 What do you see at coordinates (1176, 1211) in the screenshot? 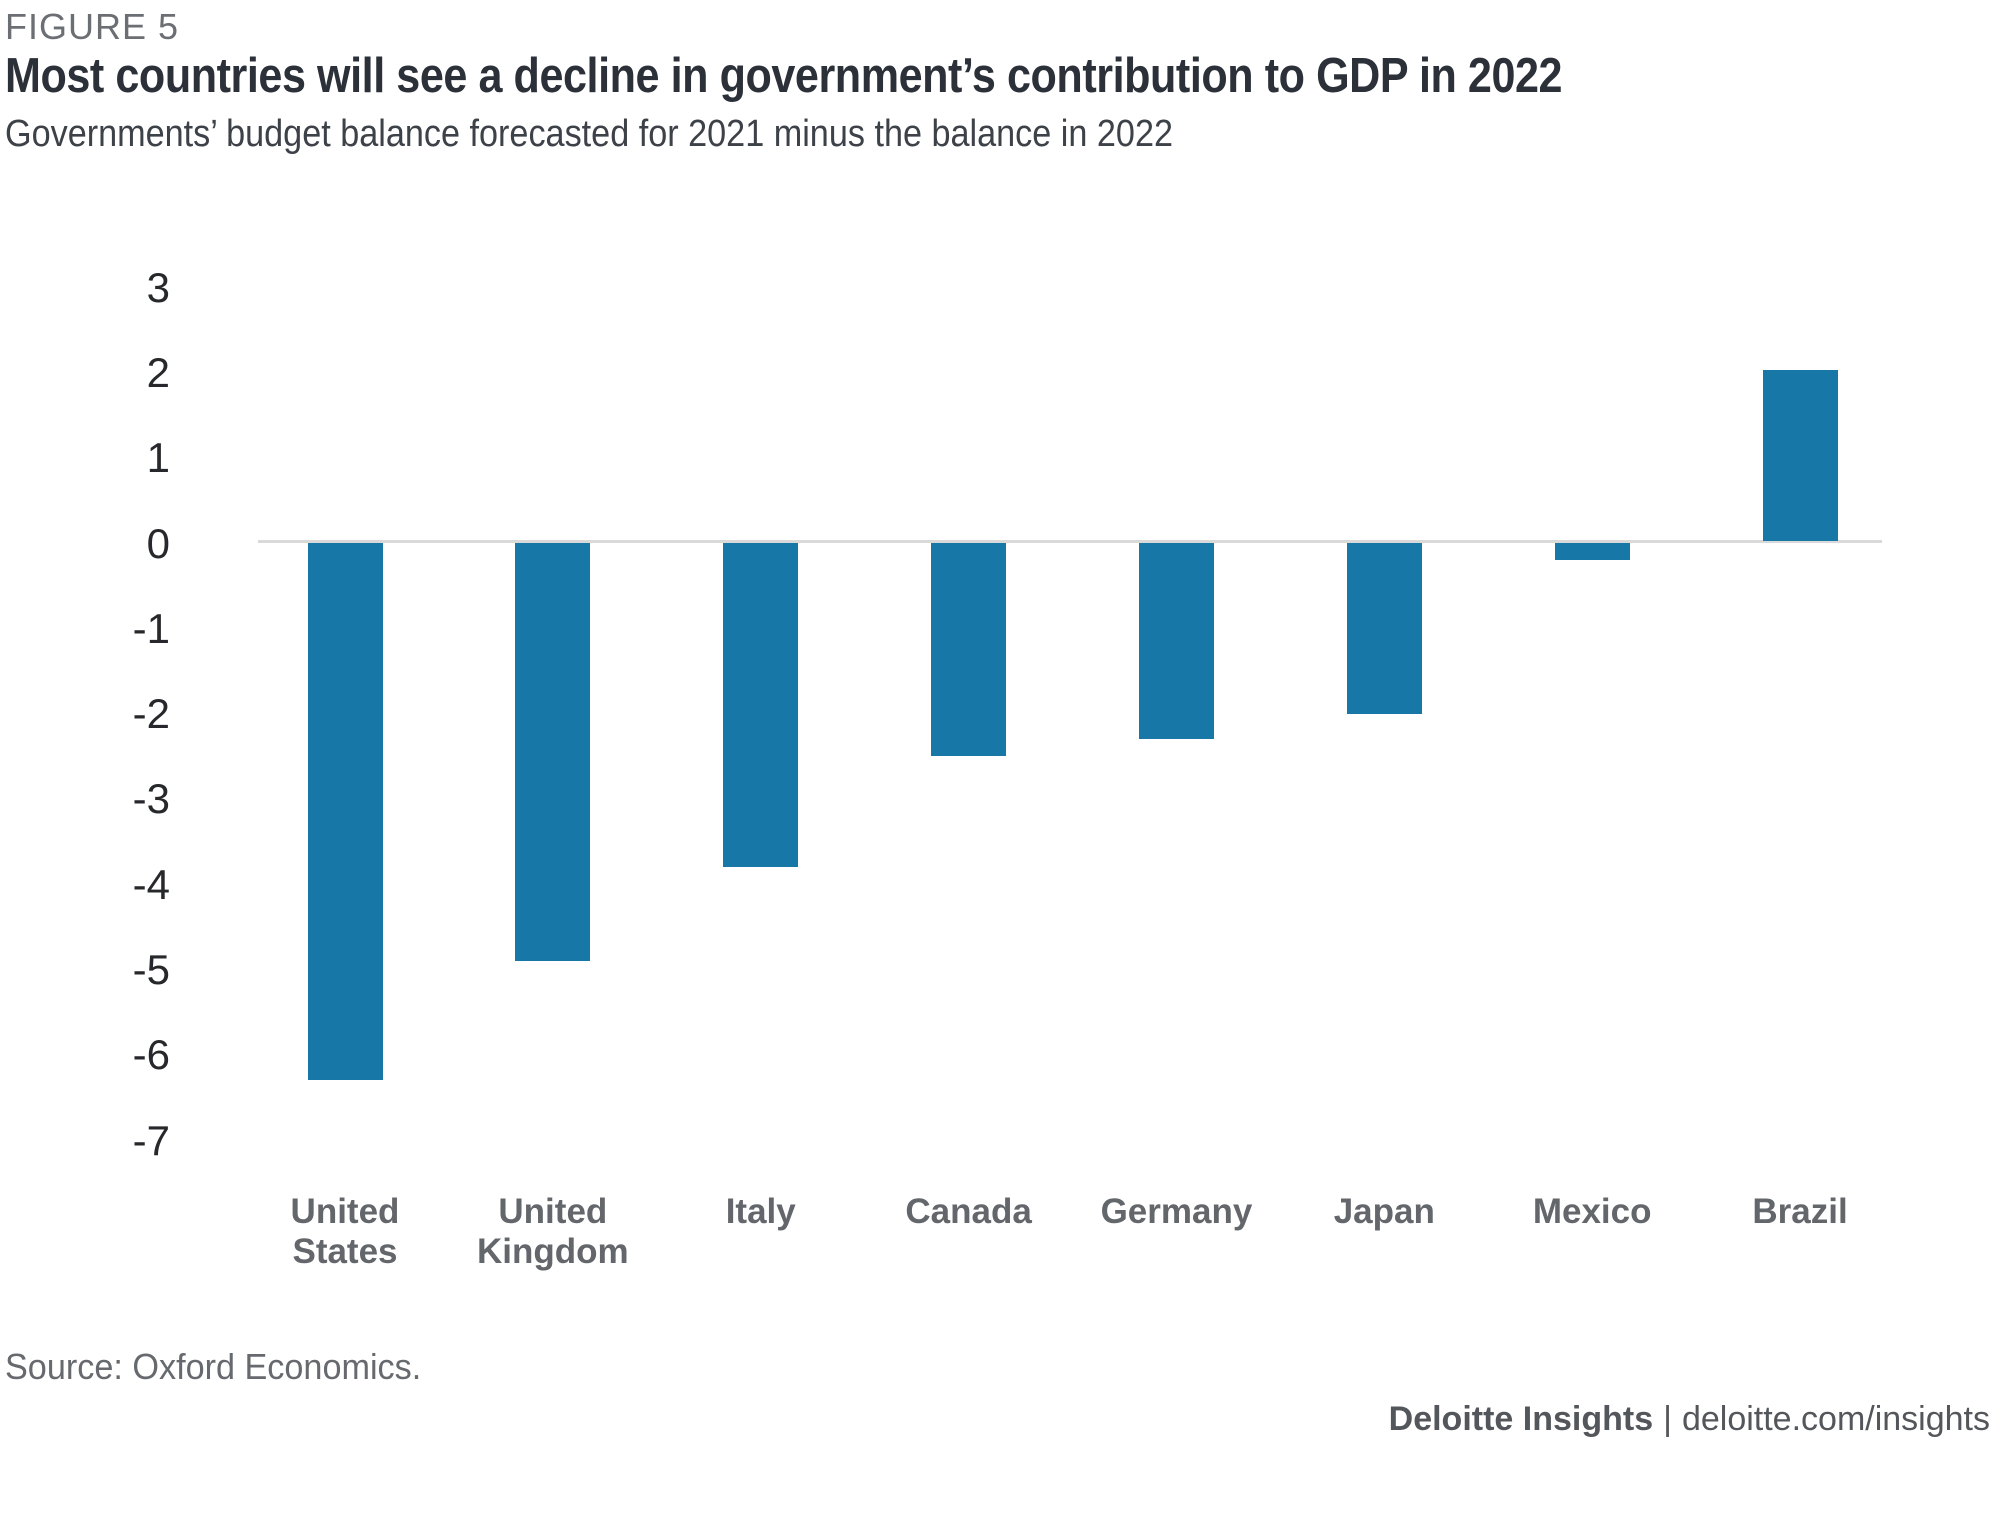
I see `x-category-label: Germany` at bounding box center [1176, 1211].